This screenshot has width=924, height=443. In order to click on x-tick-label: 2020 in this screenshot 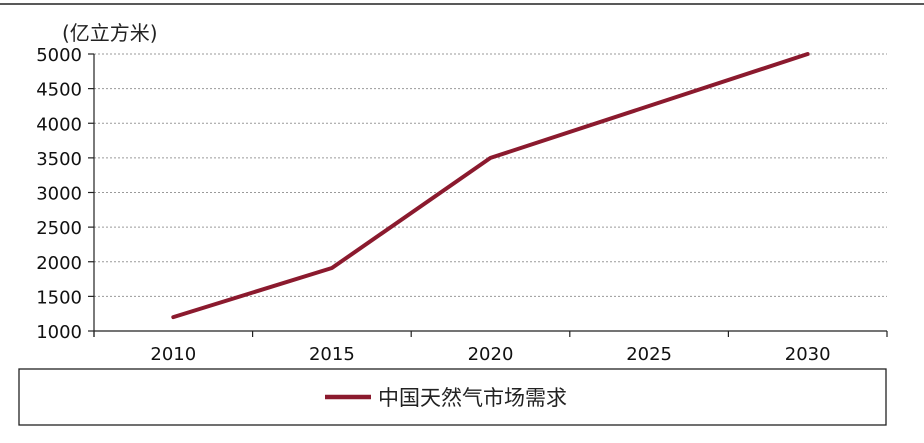, I will do `click(491, 354)`.